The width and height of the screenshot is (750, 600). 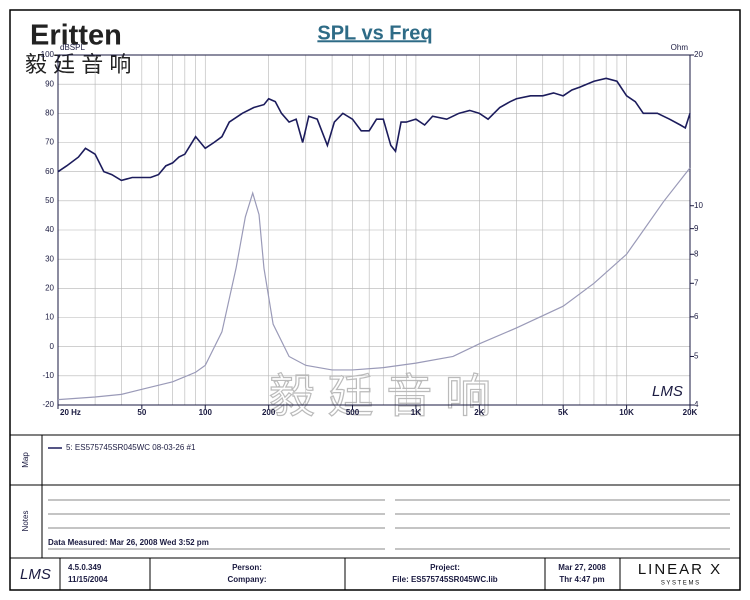 What do you see at coordinates (340, 574) in the screenshot?
I see `footer-dividers` at bounding box center [340, 574].